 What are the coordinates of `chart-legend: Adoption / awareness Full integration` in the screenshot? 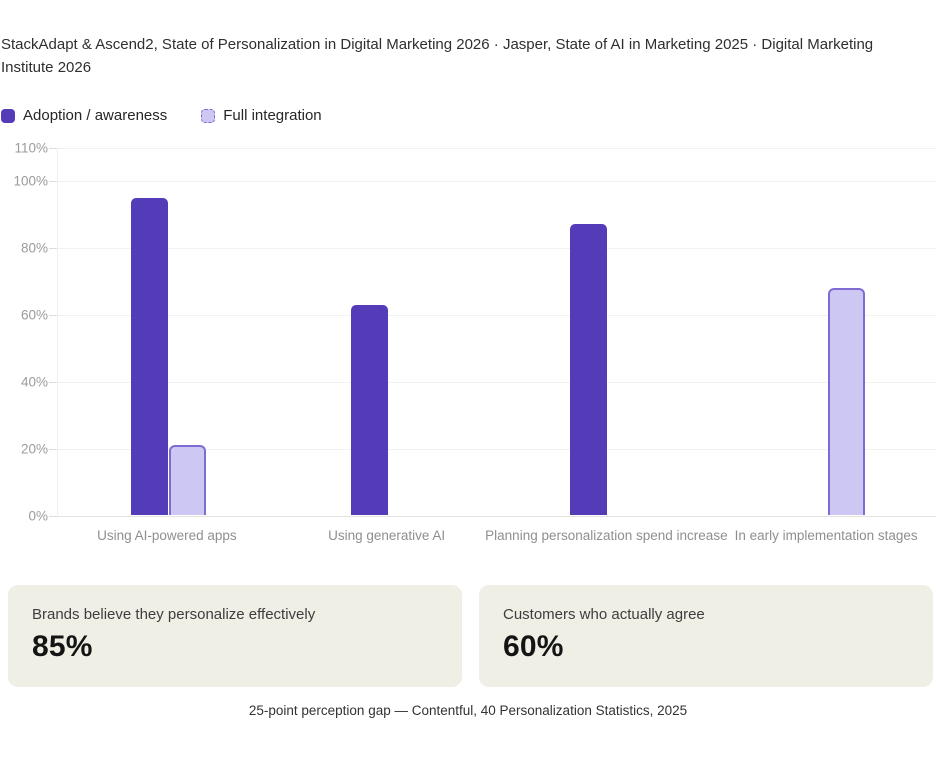 It's located at (468, 116).